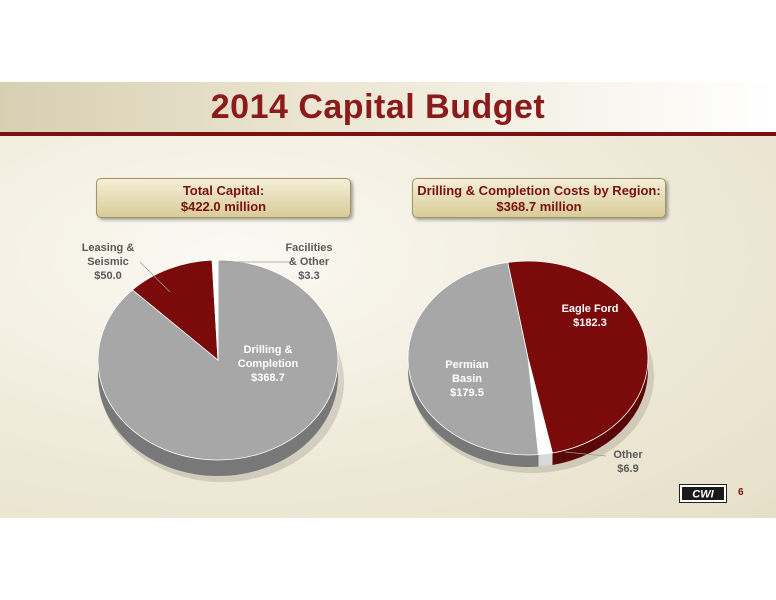  I want to click on total-capital-label: Total Capital:, so click(223, 190).